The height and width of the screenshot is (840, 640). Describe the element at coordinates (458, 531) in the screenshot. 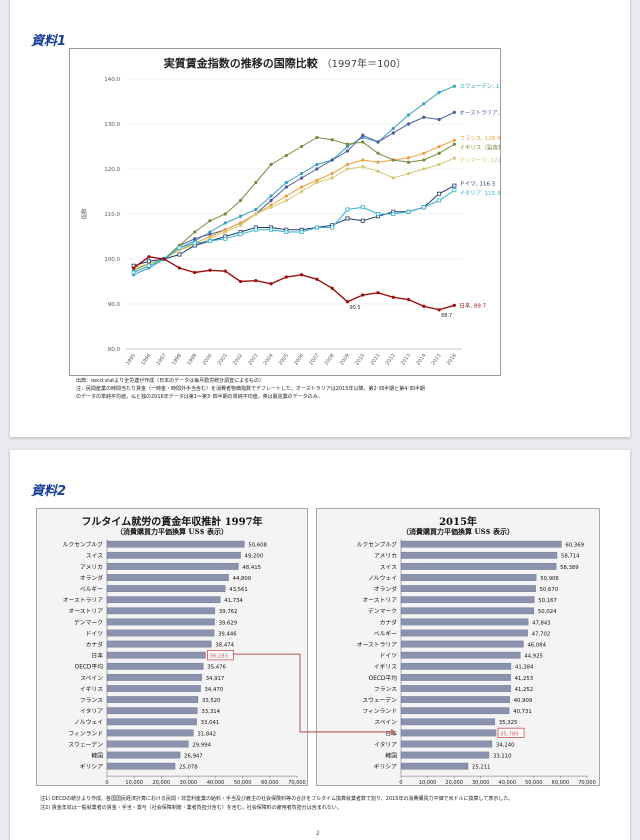

I see `bar-chart-2015-subtitle: （消費購買力平価換算 US$ 表示）` at that location.